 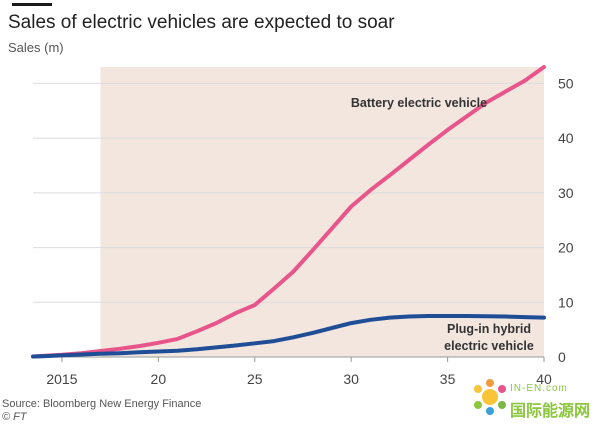 I want to click on copyright-note: © FT, so click(x=14, y=417).